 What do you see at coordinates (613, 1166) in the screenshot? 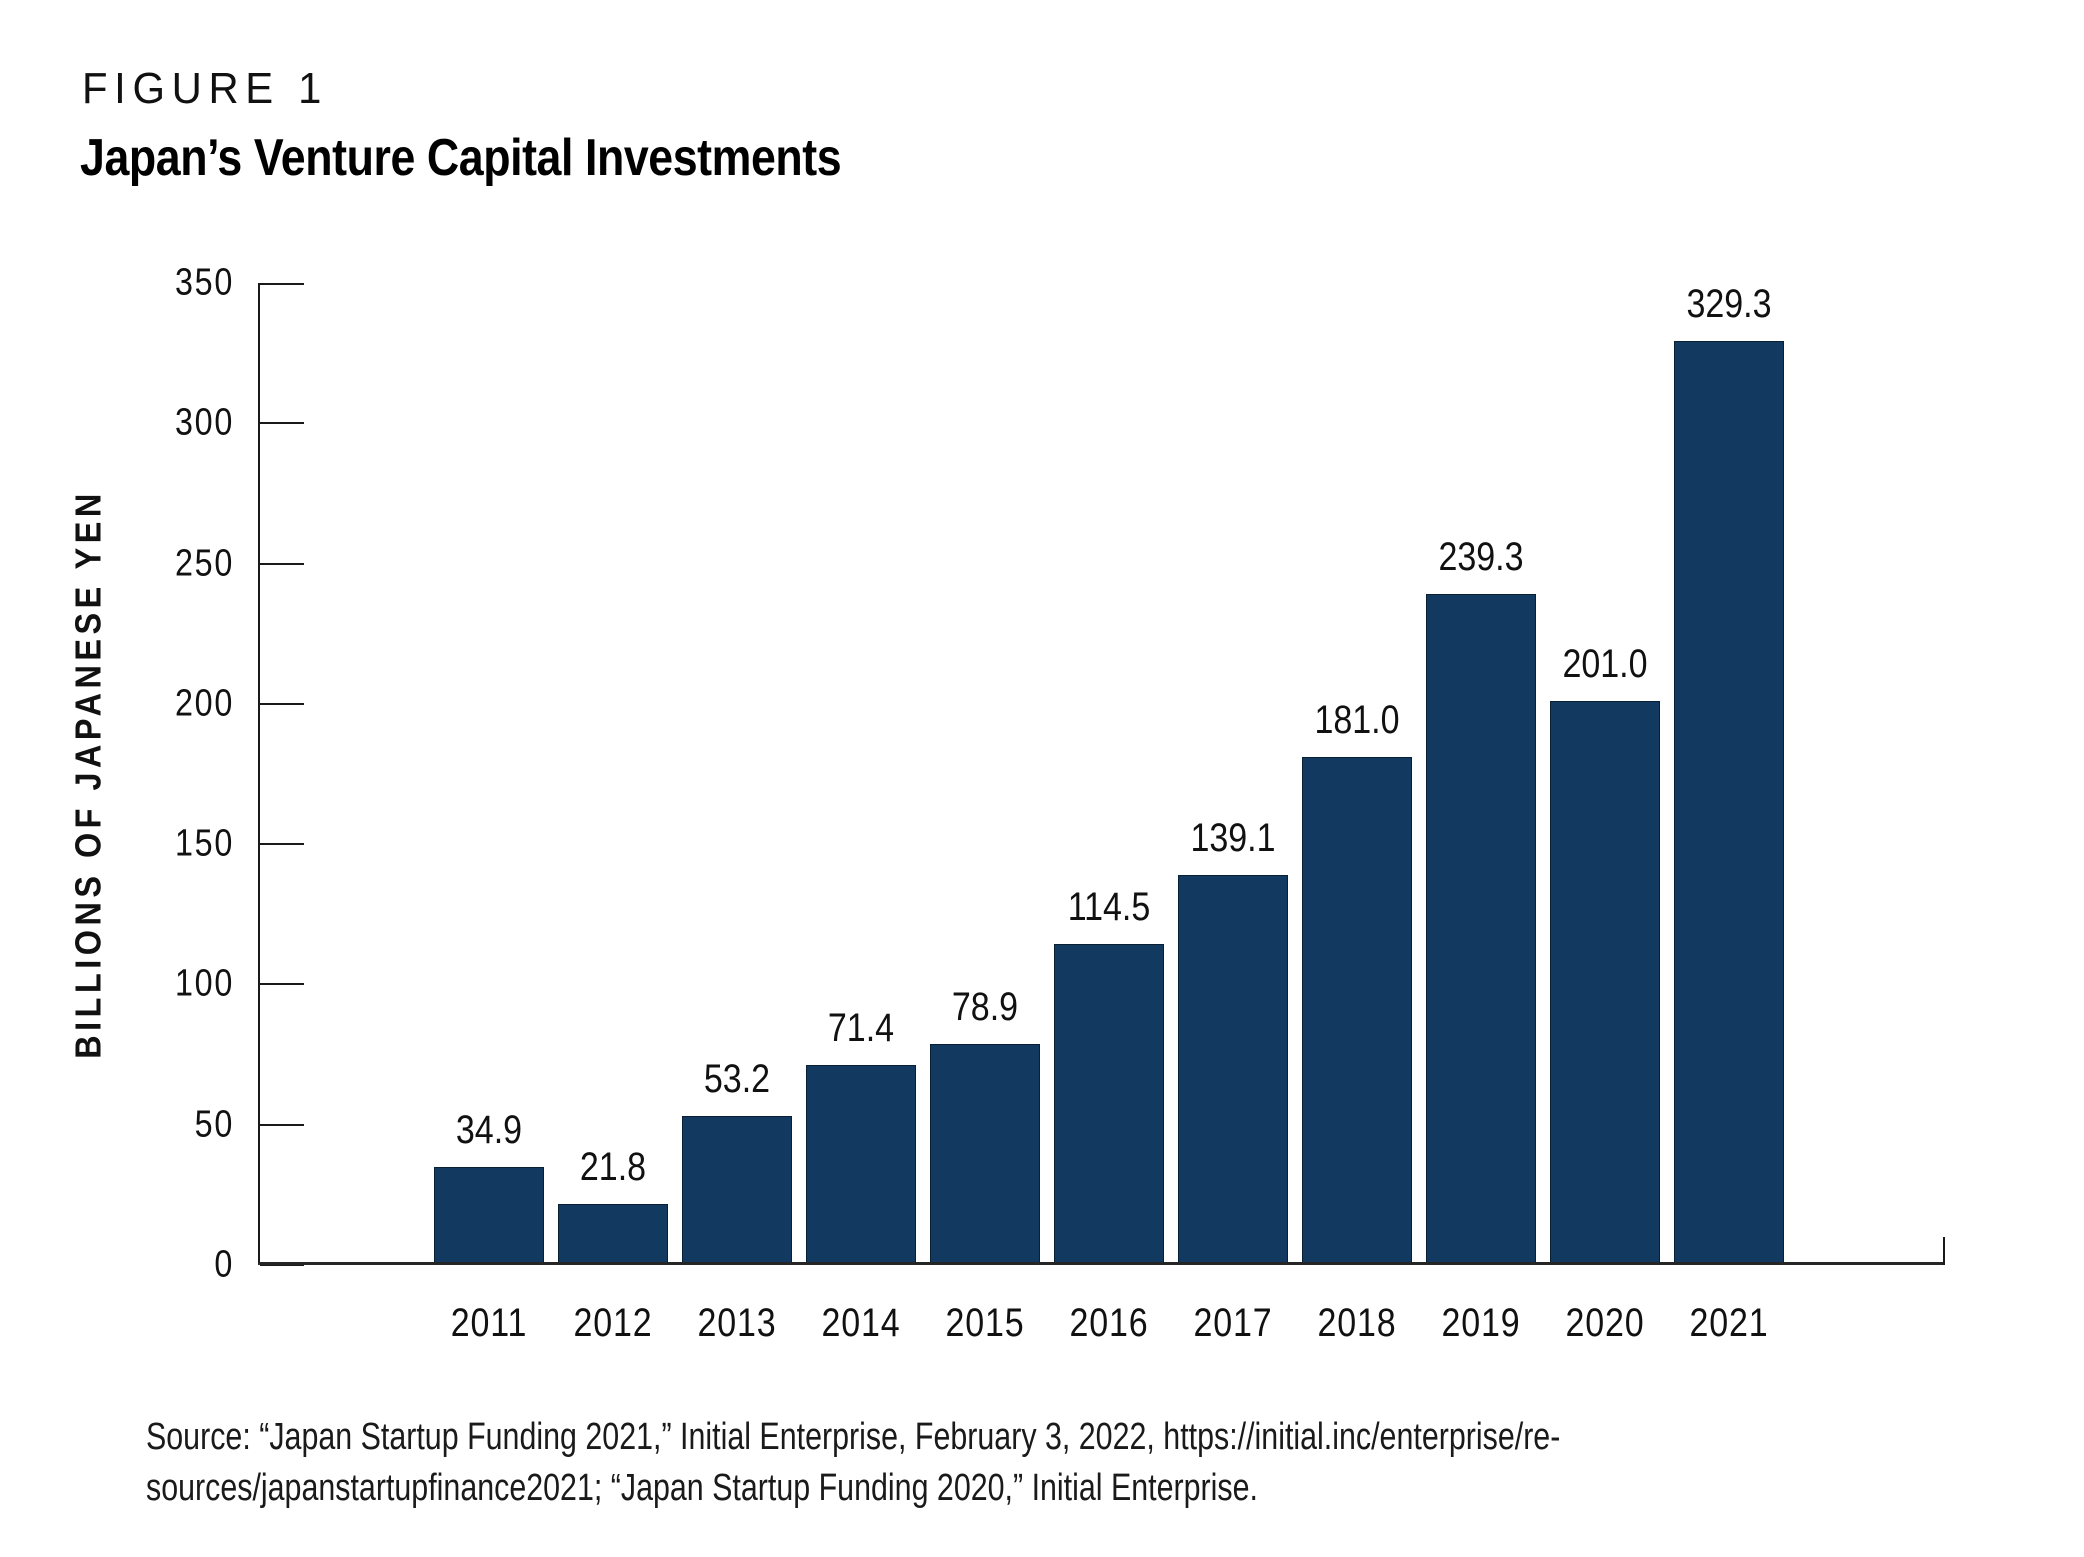
I see `bar-value-label: 21.8` at bounding box center [613, 1166].